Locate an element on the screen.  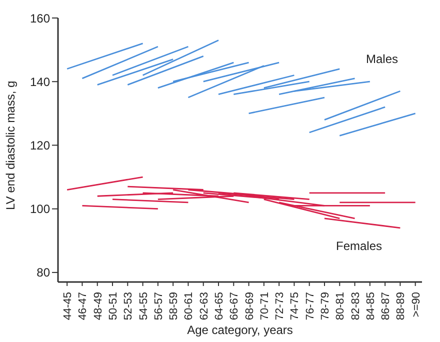
x-axis-title: Age category, years is located at coordinates (240, 330).